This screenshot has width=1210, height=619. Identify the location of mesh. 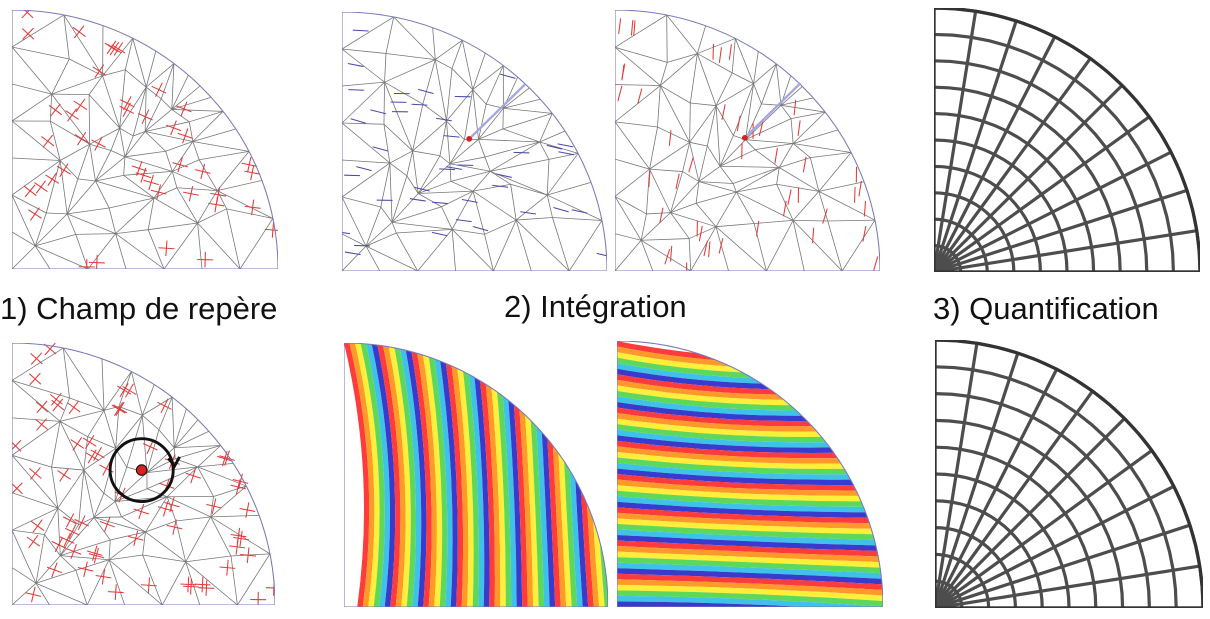
(145, 139).